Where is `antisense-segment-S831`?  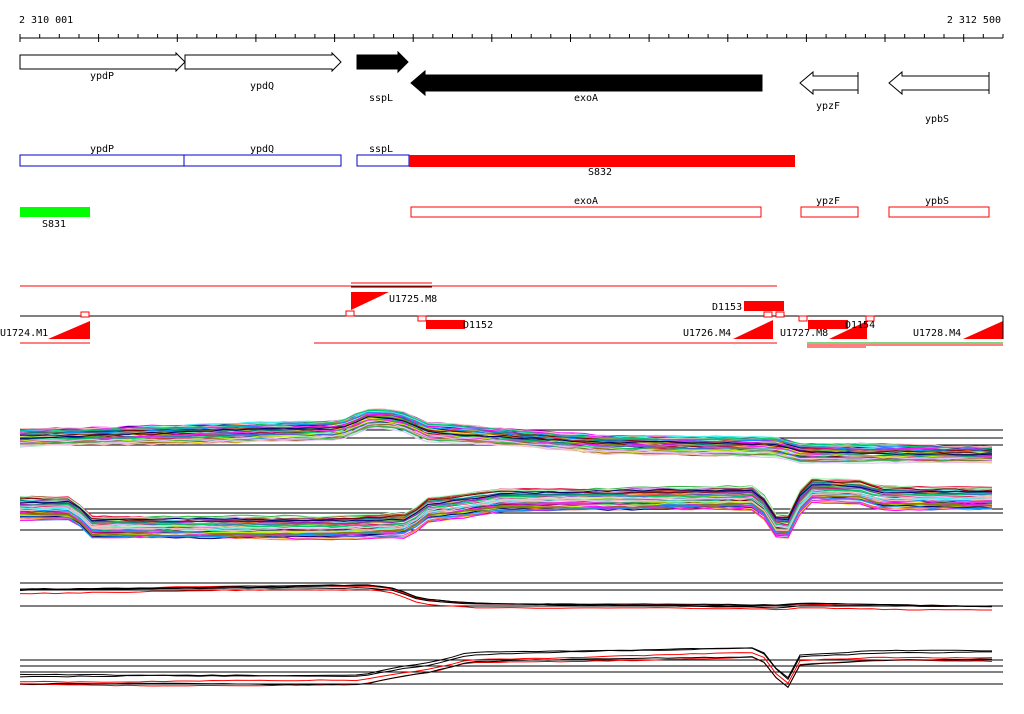 antisense-segment-S831 is located at coordinates (55, 212).